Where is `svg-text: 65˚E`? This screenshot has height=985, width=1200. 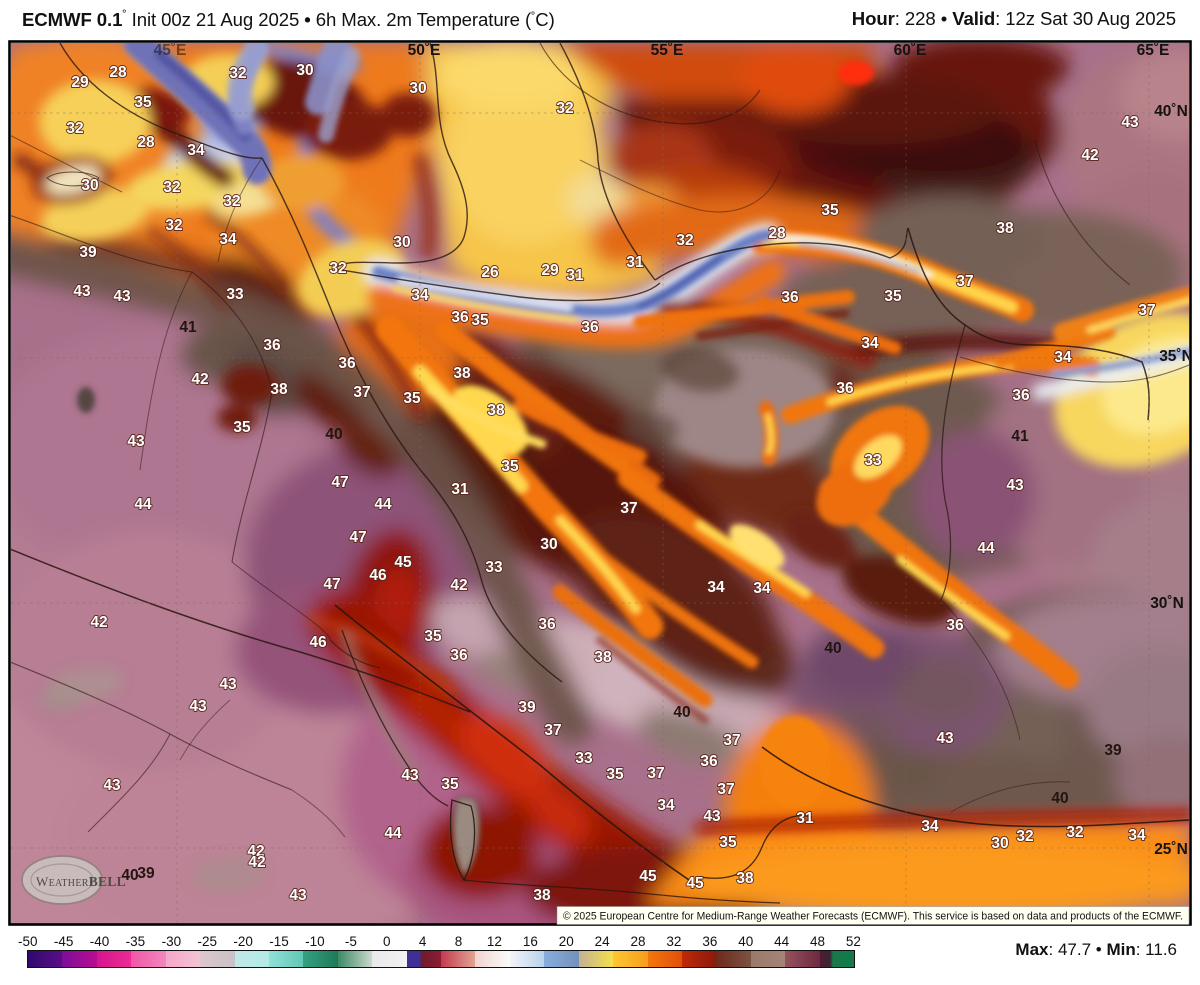 svg-text: 65˚E is located at coordinates (1153, 50).